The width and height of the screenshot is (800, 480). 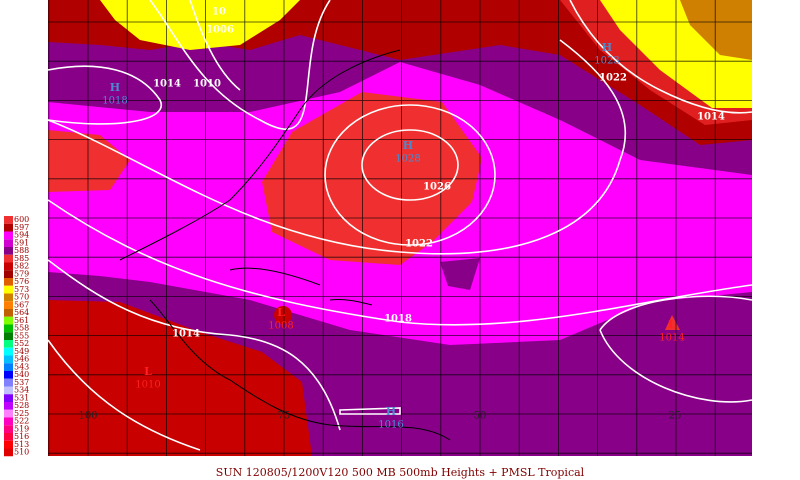 I want to click on scale-label: 567, so click(x=21, y=304).